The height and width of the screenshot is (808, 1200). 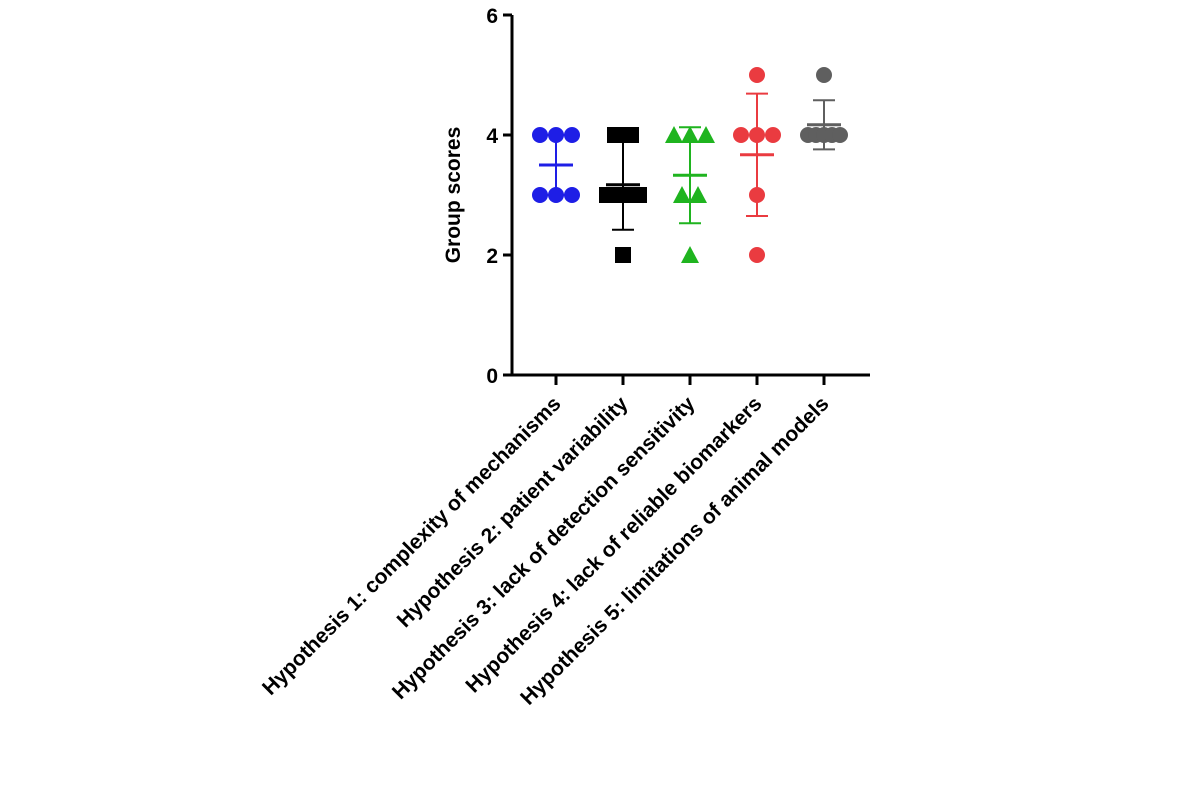 I want to click on y-axis-label: Group scores, so click(x=453, y=195).